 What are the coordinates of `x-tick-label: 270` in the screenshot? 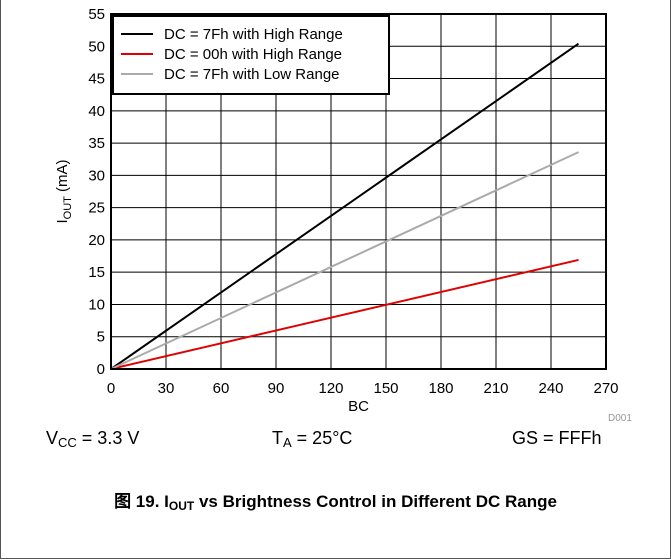 It's located at (605, 388).